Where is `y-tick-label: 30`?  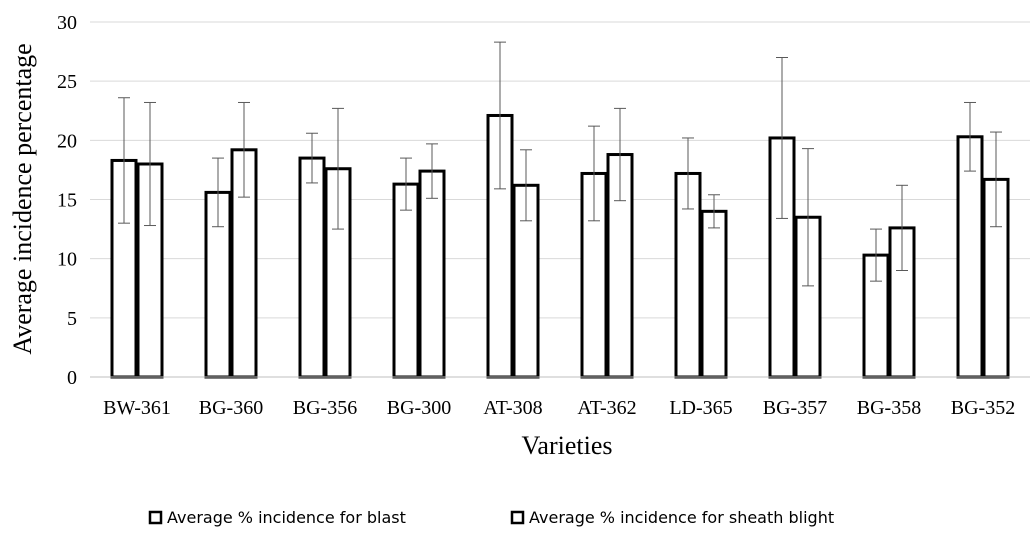 y-tick-label: 30 is located at coordinates (67, 23).